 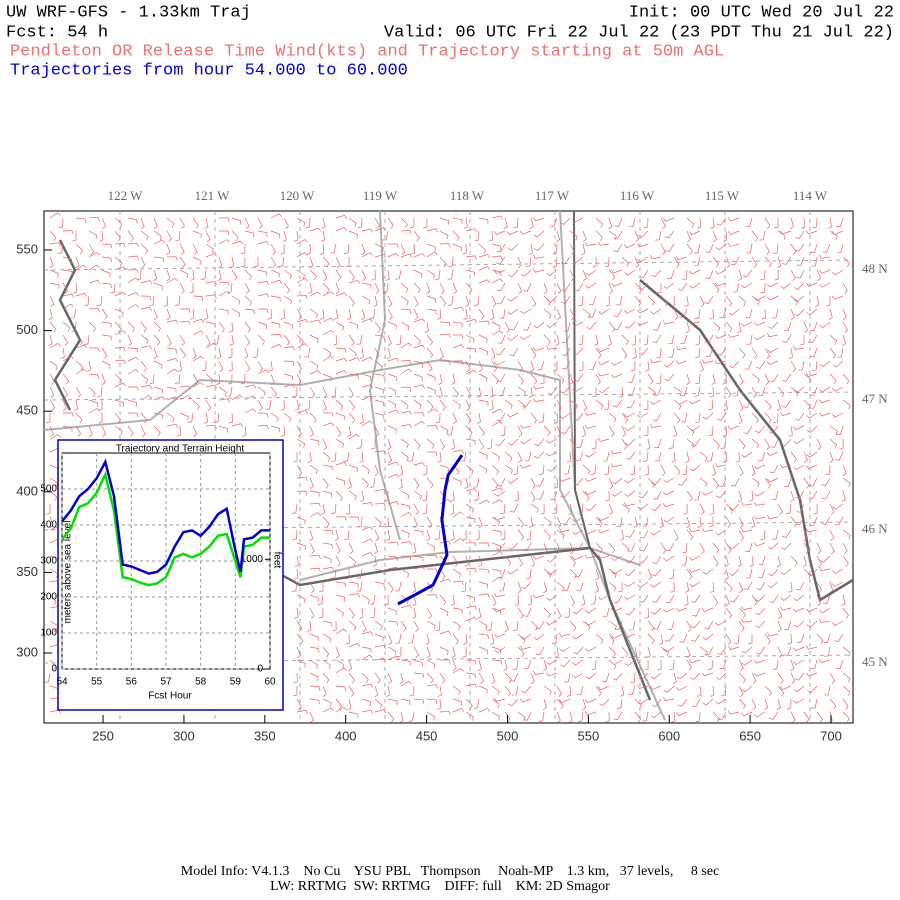 What do you see at coordinates (184, 735) in the screenshot?
I see `x-tick-label: 300` at bounding box center [184, 735].